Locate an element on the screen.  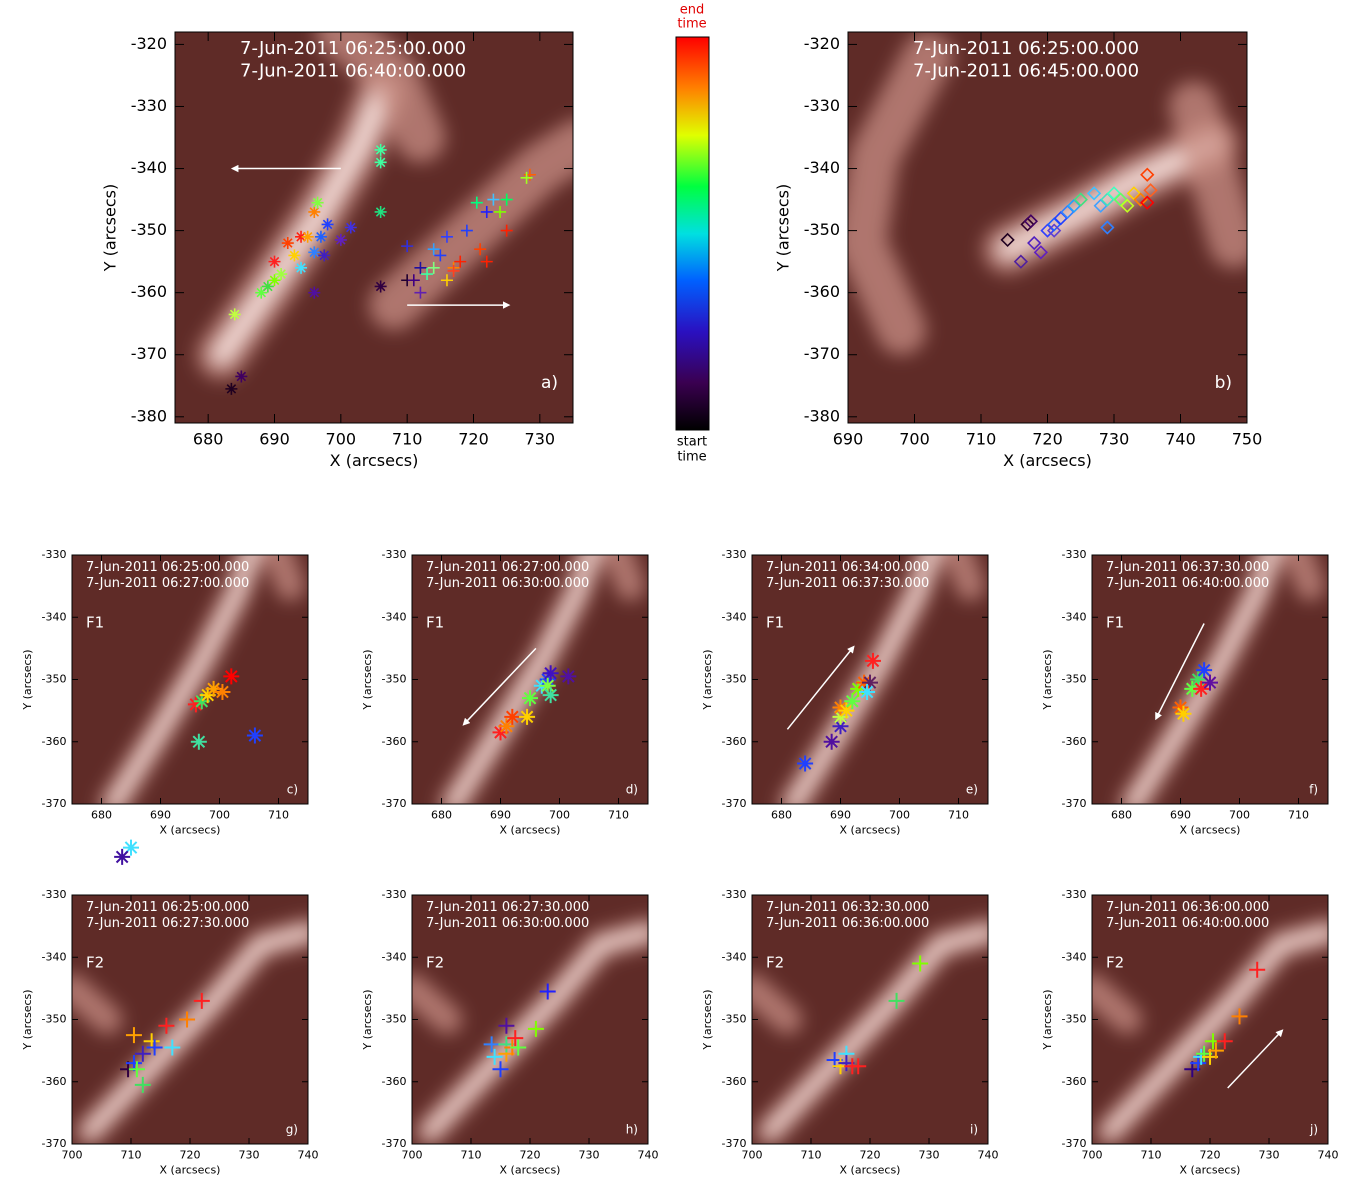
x-tick-label: 750 is located at coordinates (1247, 438).